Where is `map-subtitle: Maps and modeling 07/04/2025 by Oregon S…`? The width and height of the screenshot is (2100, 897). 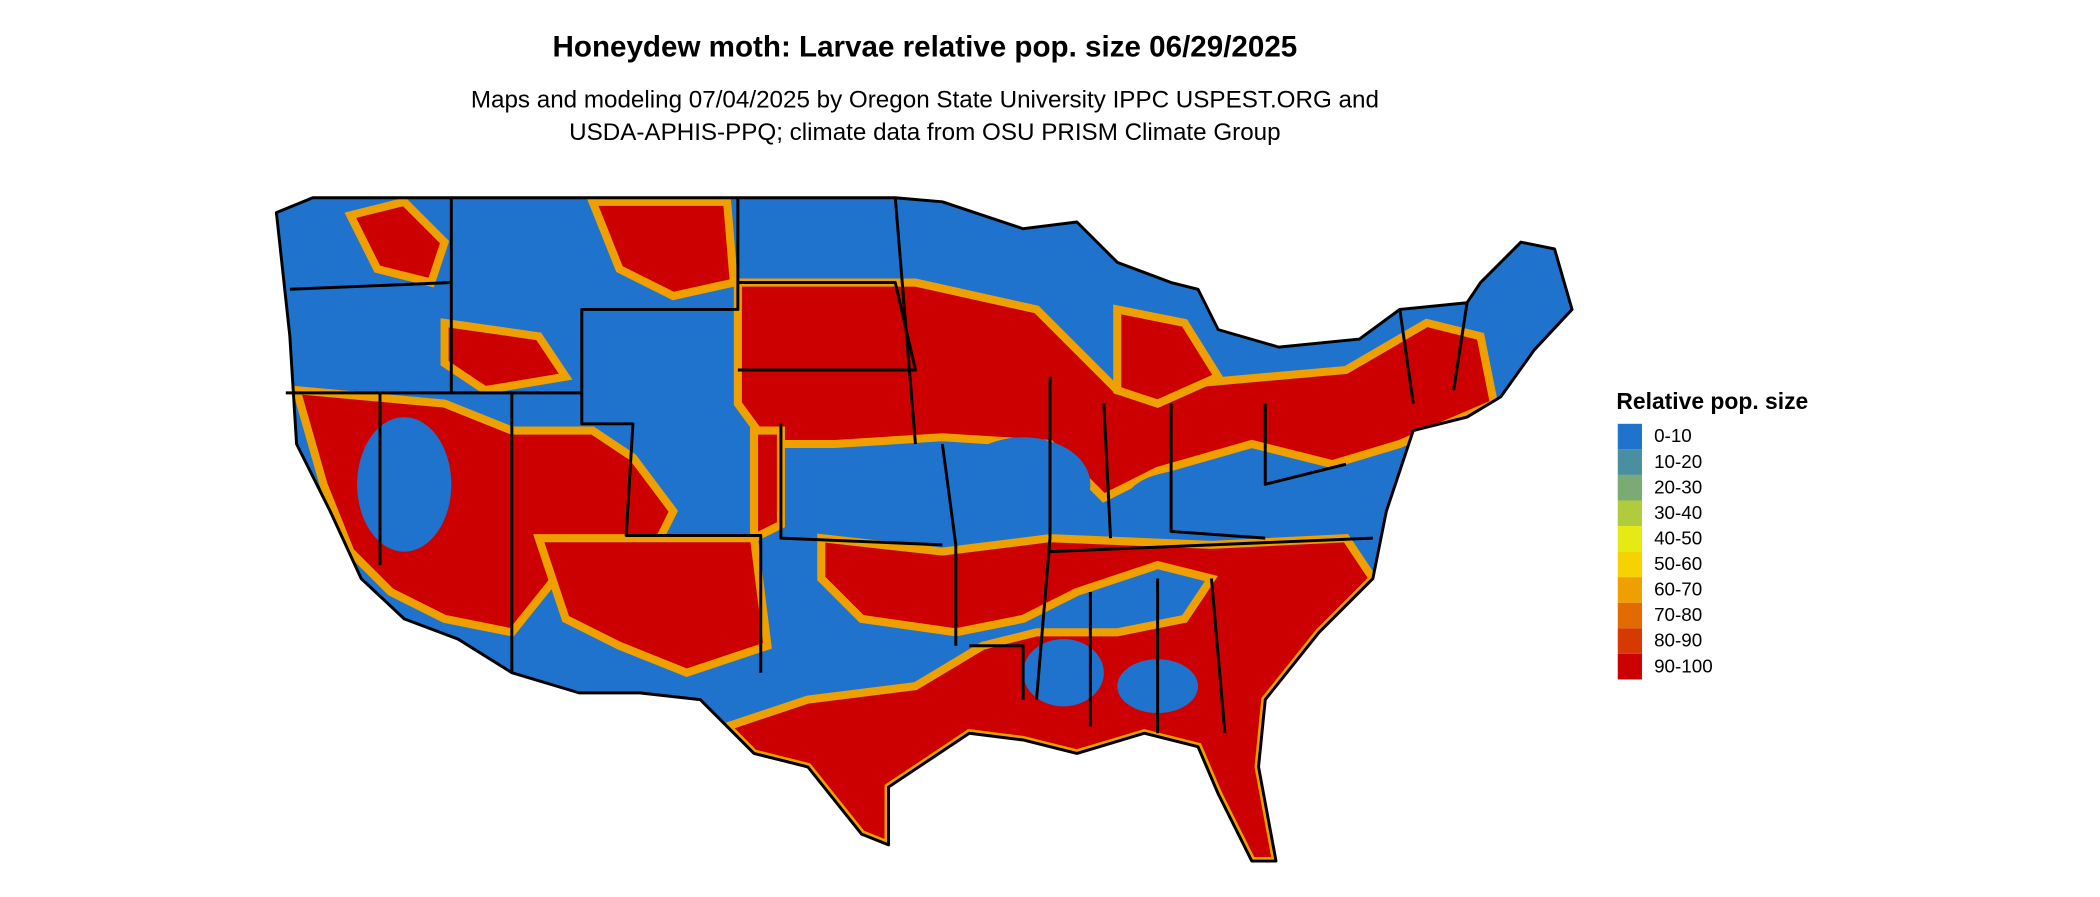
map-subtitle: Maps and modeling 07/04/2025 by Oregon S… is located at coordinates (925, 100).